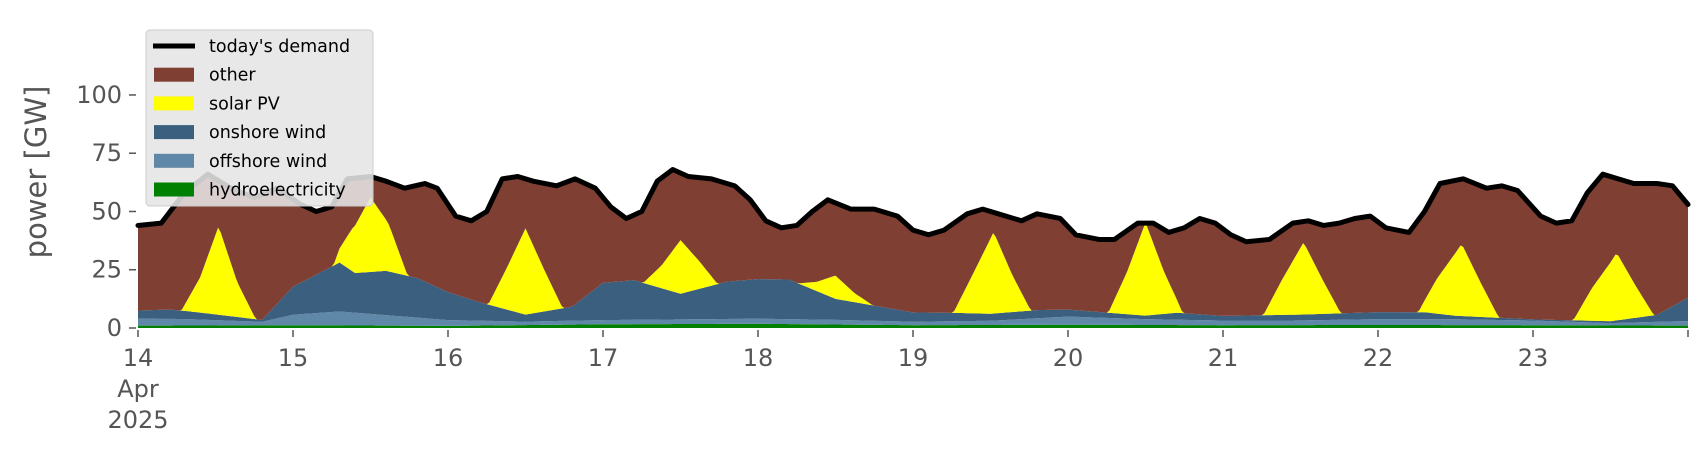 The height and width of the screenshot is (460, 1706). What do you see at coordinates (106, 270) in the screenshot?
I see `y-tick-label: 25` at bounding box center [106, 270].